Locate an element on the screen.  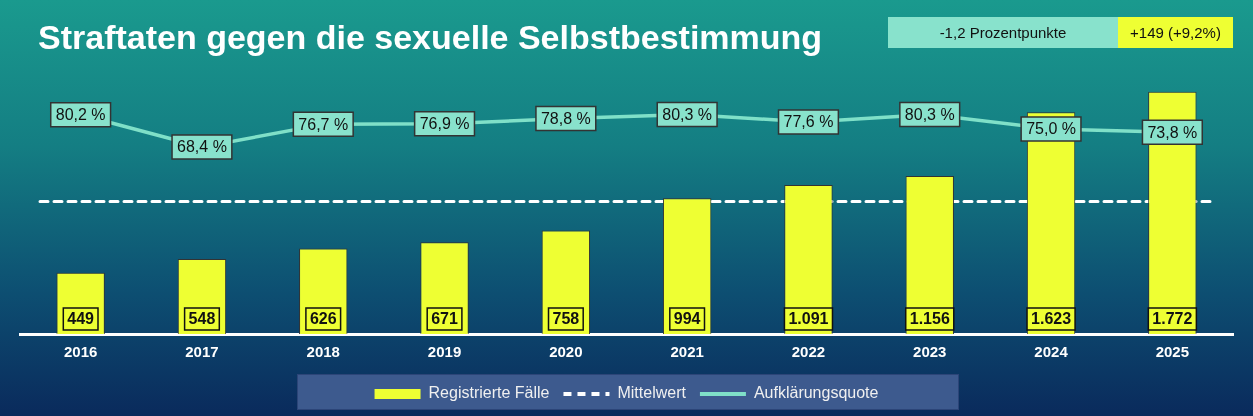
data-label: 1.772 is located at coordinates (1172, 319).